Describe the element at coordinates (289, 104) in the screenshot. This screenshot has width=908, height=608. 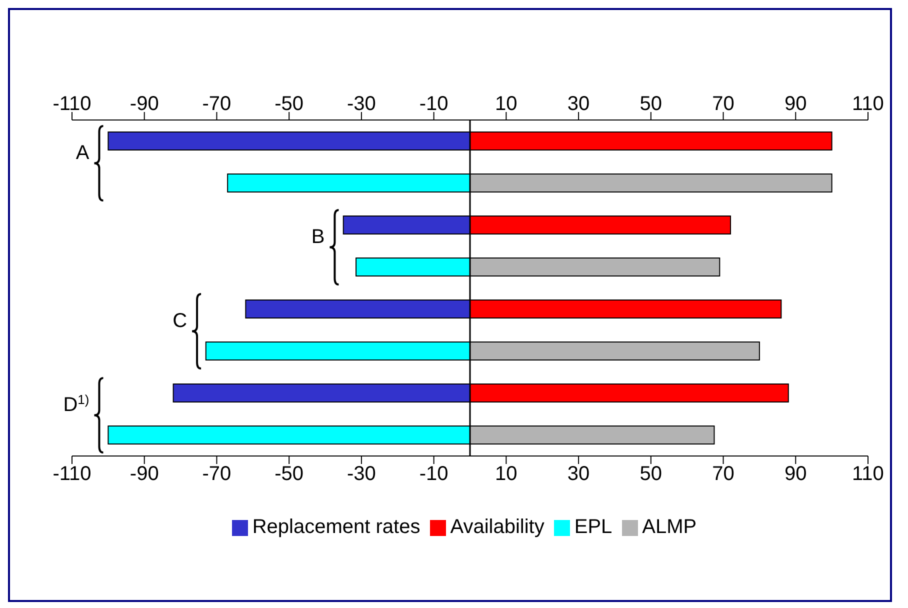
I see `x2-tick-label: -50` at that location.